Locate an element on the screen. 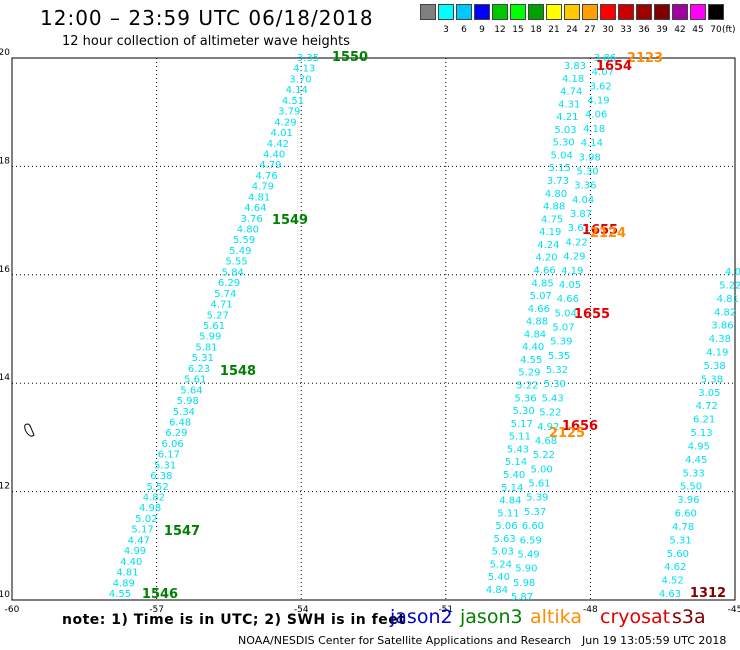 This screenshot has width=740, height=650. swh-value: 4.45 is located at coordinates (696, 460).